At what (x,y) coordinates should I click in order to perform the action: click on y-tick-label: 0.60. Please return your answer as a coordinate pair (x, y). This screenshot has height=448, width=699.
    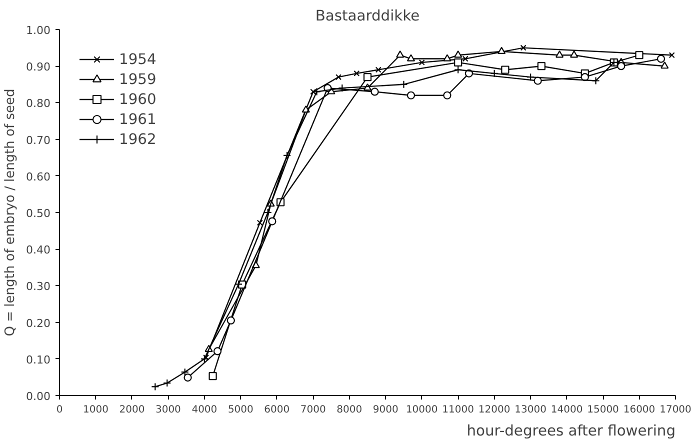
    Looking at the image, I should click on (38, 177).